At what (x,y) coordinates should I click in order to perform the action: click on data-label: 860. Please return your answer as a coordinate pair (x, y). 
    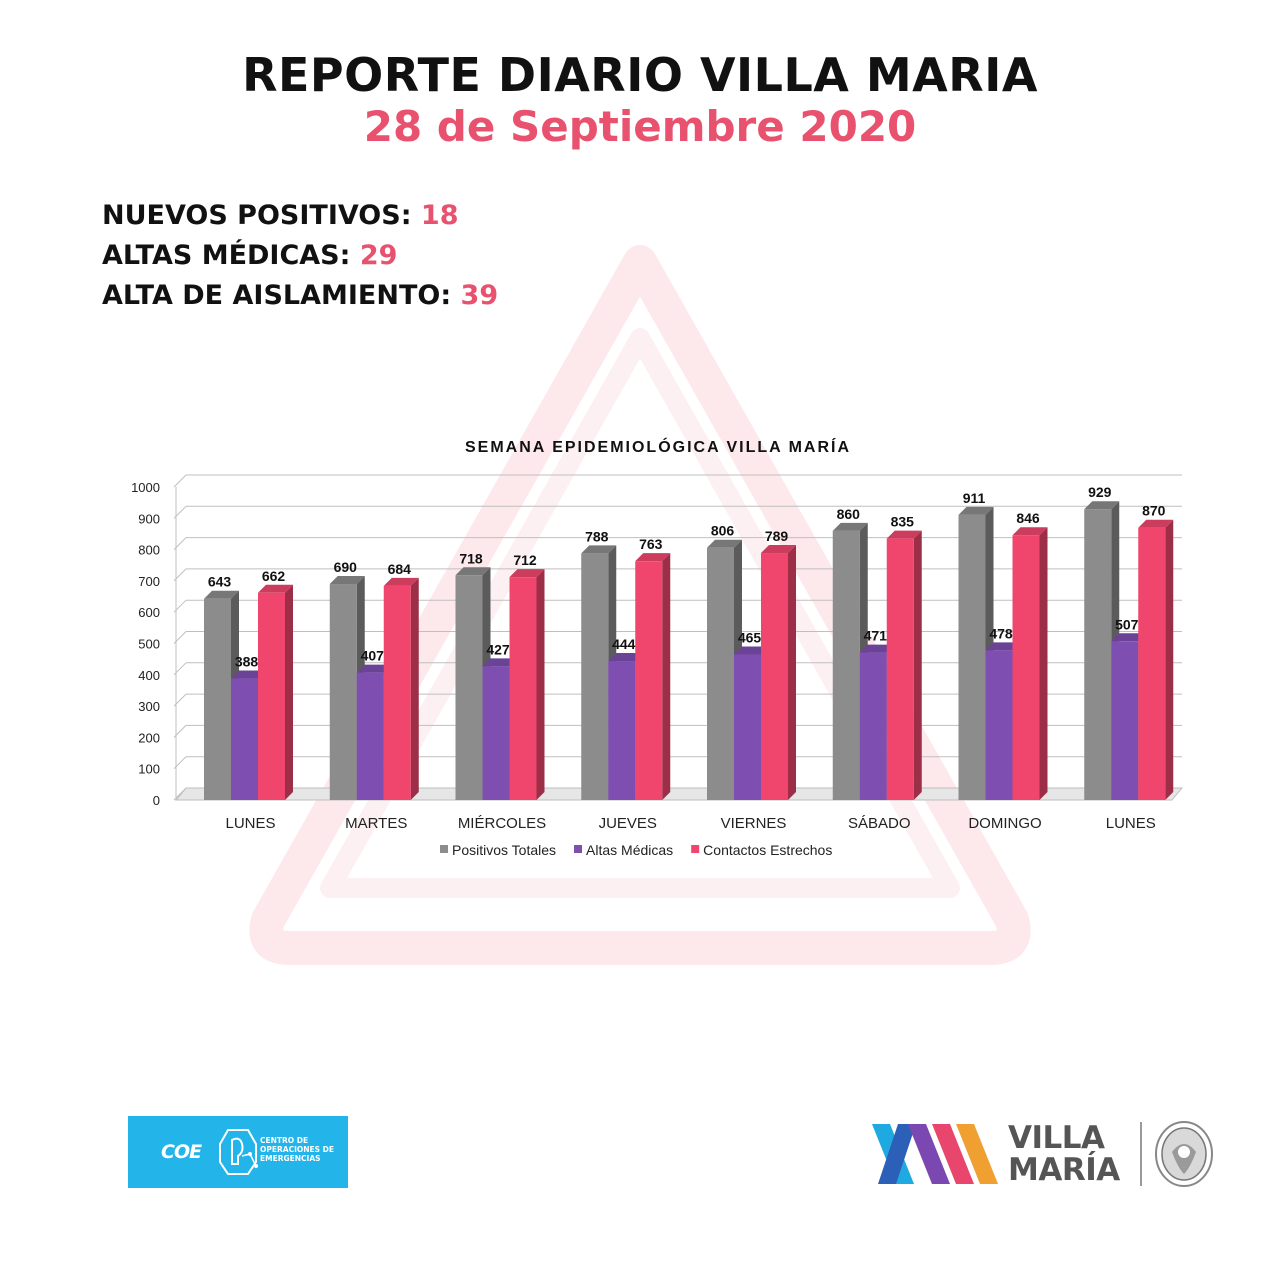
    Looking at the image, I should click on (849, 514).